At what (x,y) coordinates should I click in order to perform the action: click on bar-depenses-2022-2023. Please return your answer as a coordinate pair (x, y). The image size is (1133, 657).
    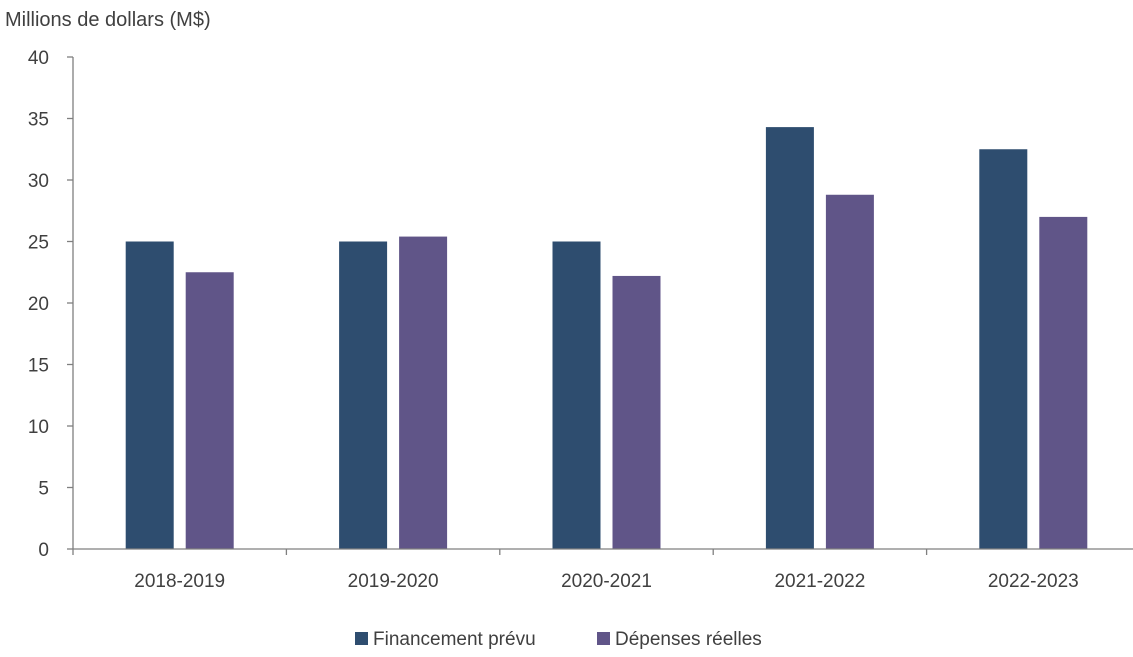
    Looking at the image, I should click on (1063, 382).